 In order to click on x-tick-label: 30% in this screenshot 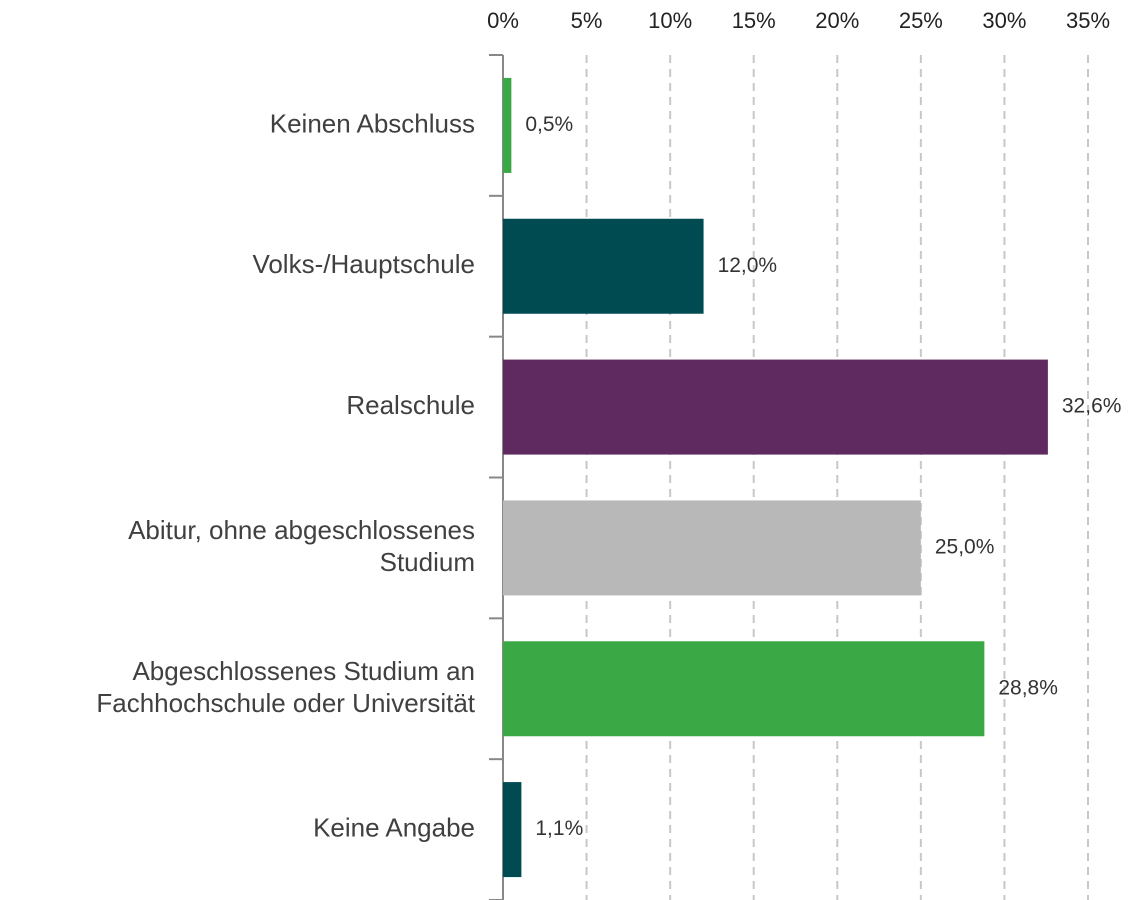, I will do `click(1004, 20)`.